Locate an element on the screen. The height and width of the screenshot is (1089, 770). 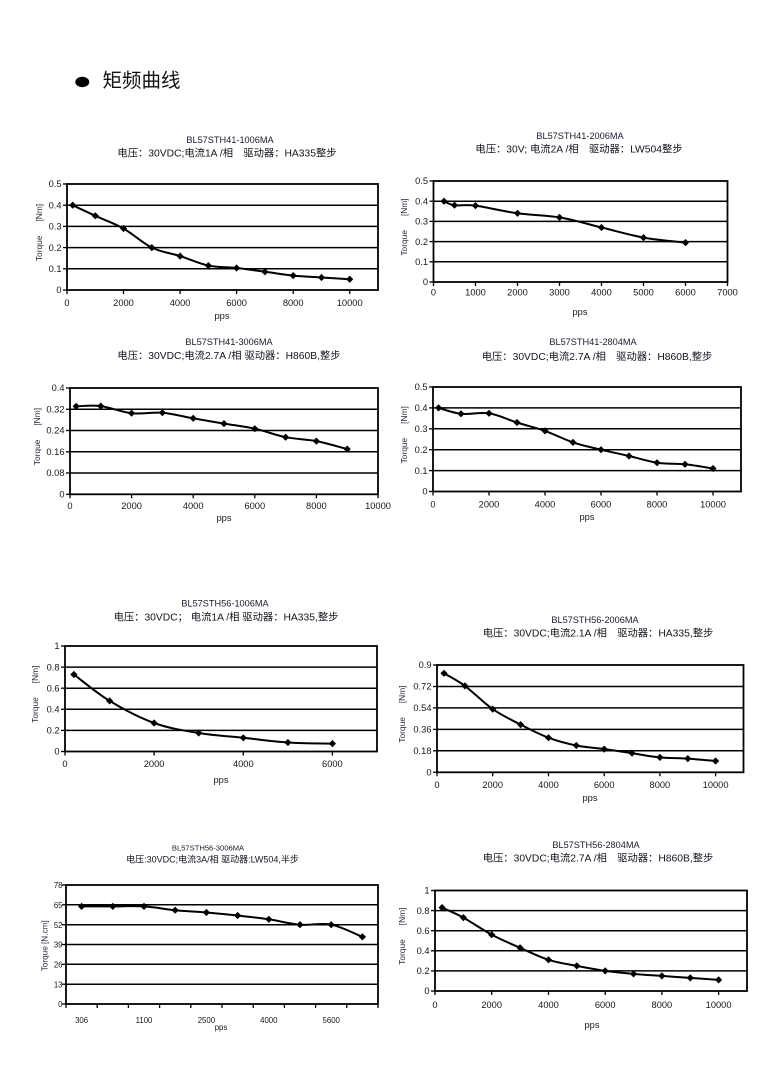
svg-text: BL57STH41-2804MA is located at coordinates (593, 342).